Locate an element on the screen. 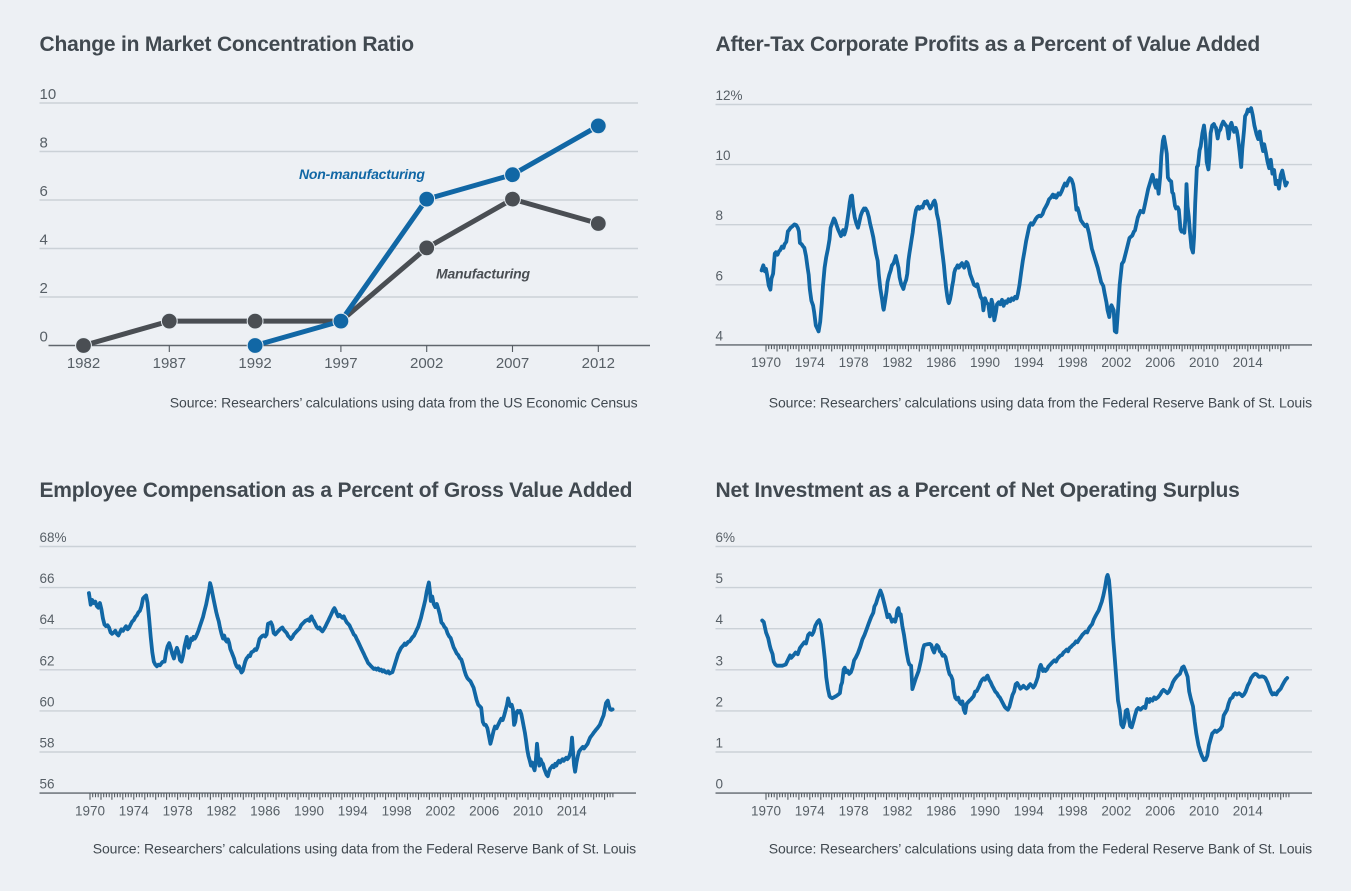 Image resolution: width=1351 pixels, height=891 pixels. svg-text: 5 is located at coordinates (720, 578).